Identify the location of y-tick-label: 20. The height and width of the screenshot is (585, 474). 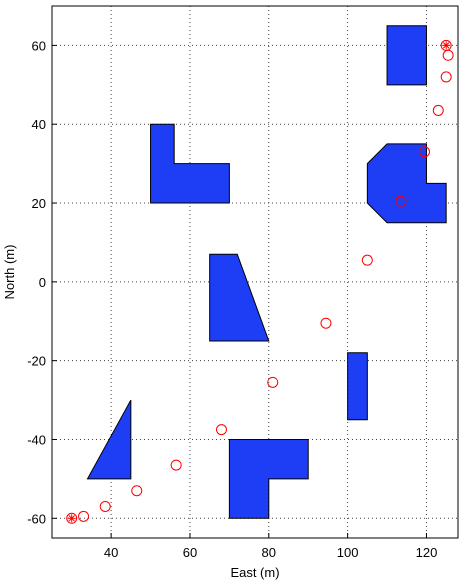
(39, 203).